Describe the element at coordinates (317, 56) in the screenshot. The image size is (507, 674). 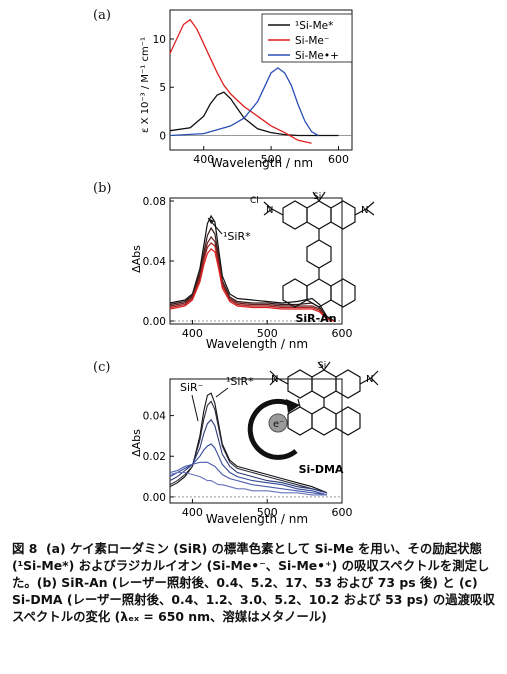
I see `legend-label: Si-Me•+` at that location.